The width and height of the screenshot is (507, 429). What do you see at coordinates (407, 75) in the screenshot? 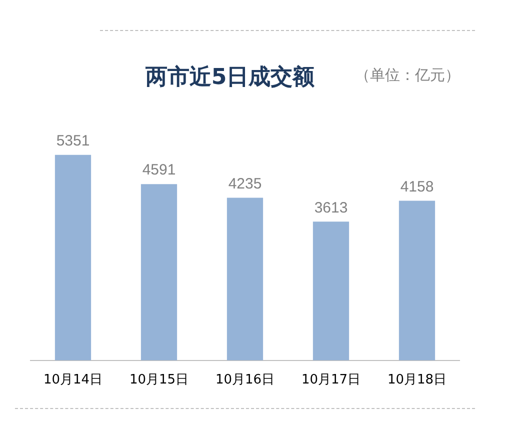
I see `chart-subtitle: （单位：亿元）` at bounding box center [407, 75].